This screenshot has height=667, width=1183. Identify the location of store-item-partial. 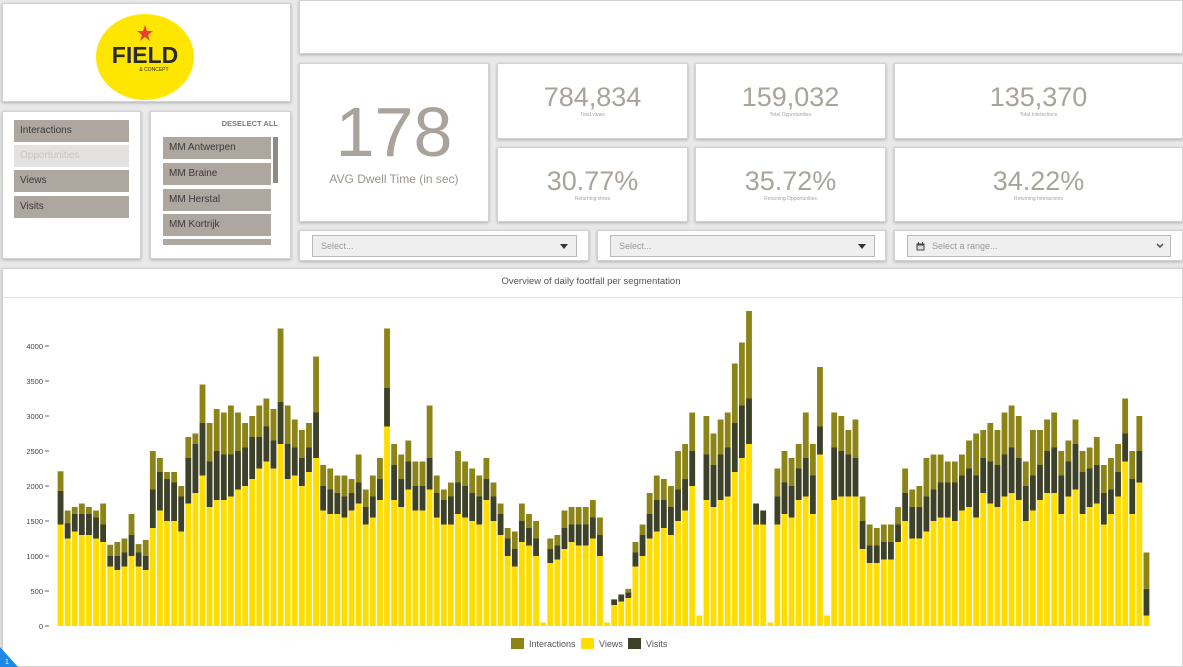
(217, 242).